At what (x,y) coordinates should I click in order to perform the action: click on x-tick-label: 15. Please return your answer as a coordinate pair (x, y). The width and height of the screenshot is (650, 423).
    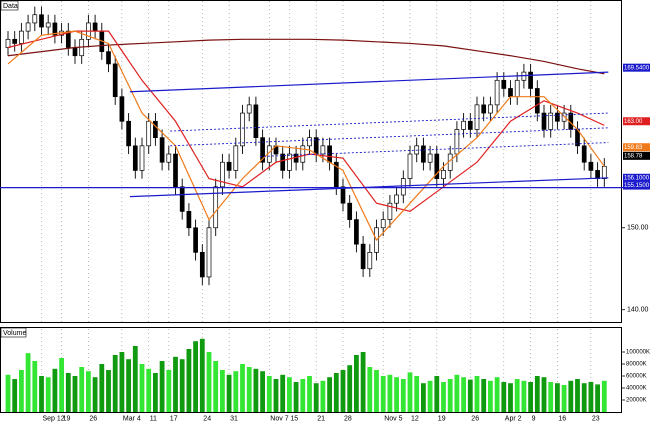
    Looking at the image, I should click on (294, 418).